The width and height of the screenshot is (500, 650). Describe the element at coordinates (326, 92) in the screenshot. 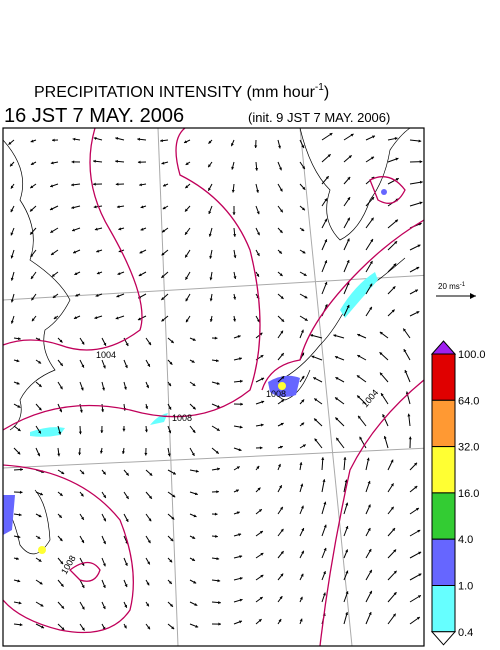

I see `title-close: )` at that location.